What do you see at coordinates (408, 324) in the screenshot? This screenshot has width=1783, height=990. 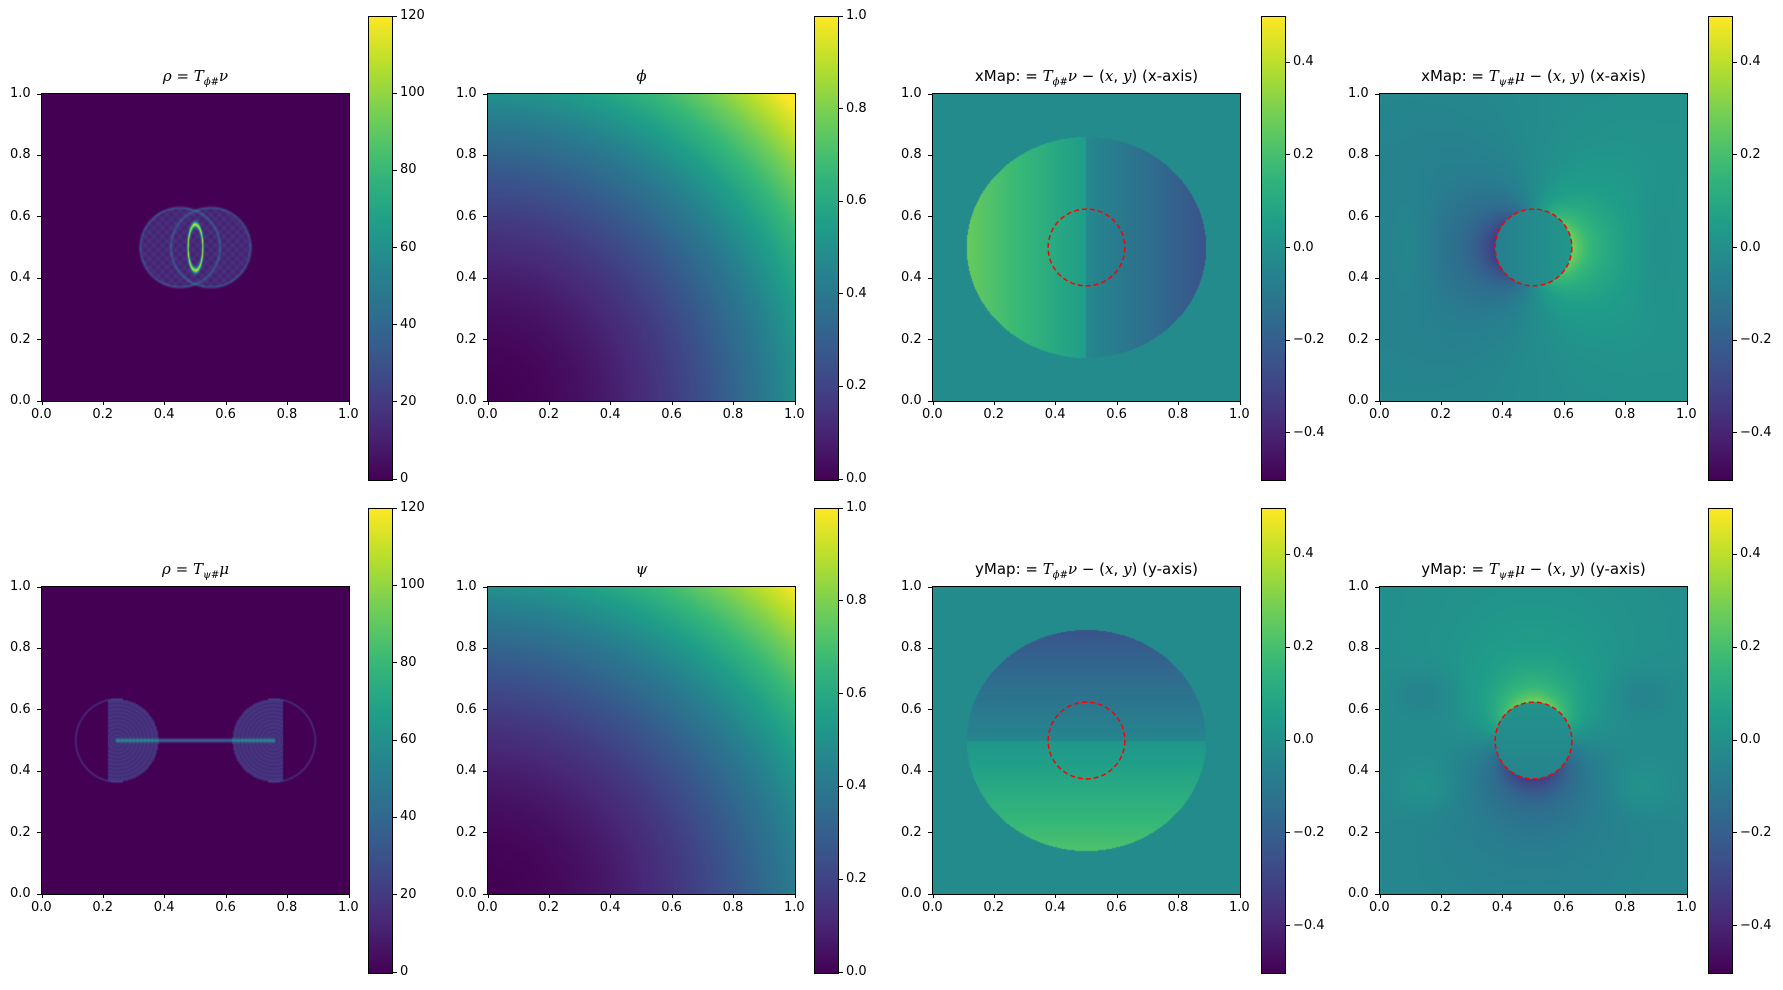 I see `colorbar-tick-label: 40` at bounding box center [408, 324].